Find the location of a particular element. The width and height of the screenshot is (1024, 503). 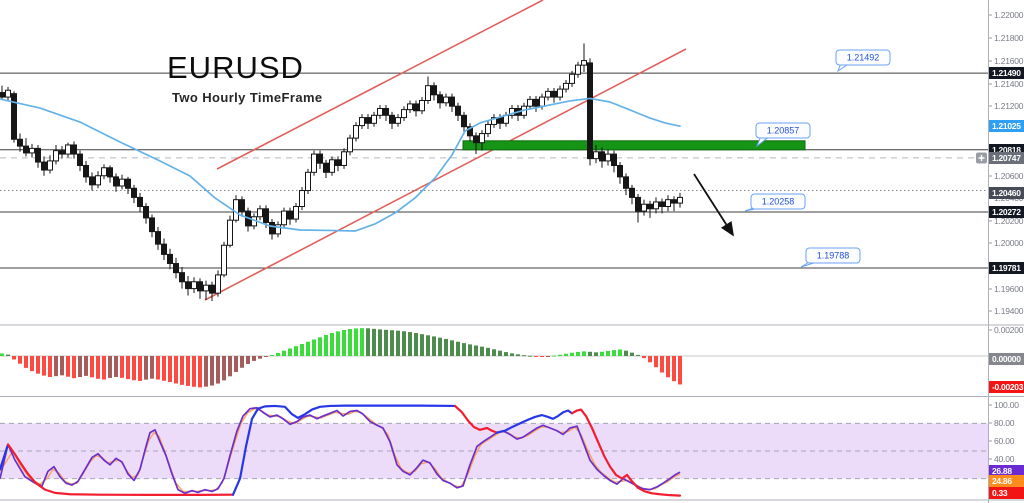

macd-histogram is located at coordinates (341, 358).